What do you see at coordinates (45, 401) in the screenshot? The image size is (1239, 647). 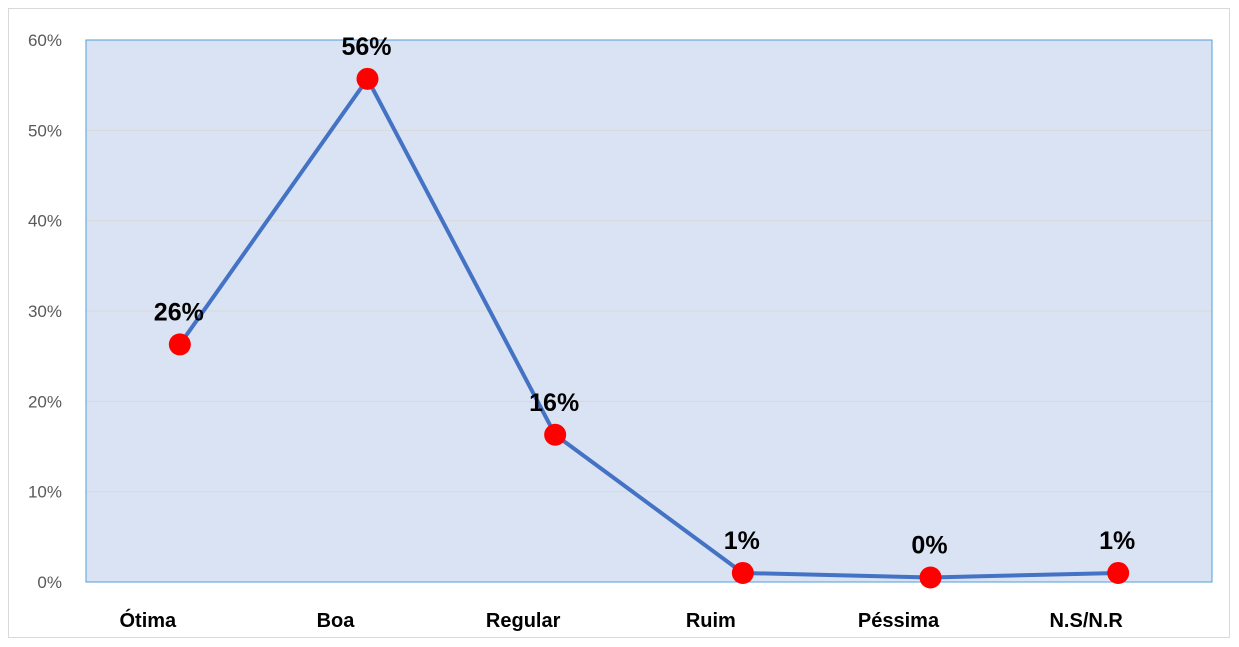 I see `y-tick-label: 20%` at bounding box center [45, 401].